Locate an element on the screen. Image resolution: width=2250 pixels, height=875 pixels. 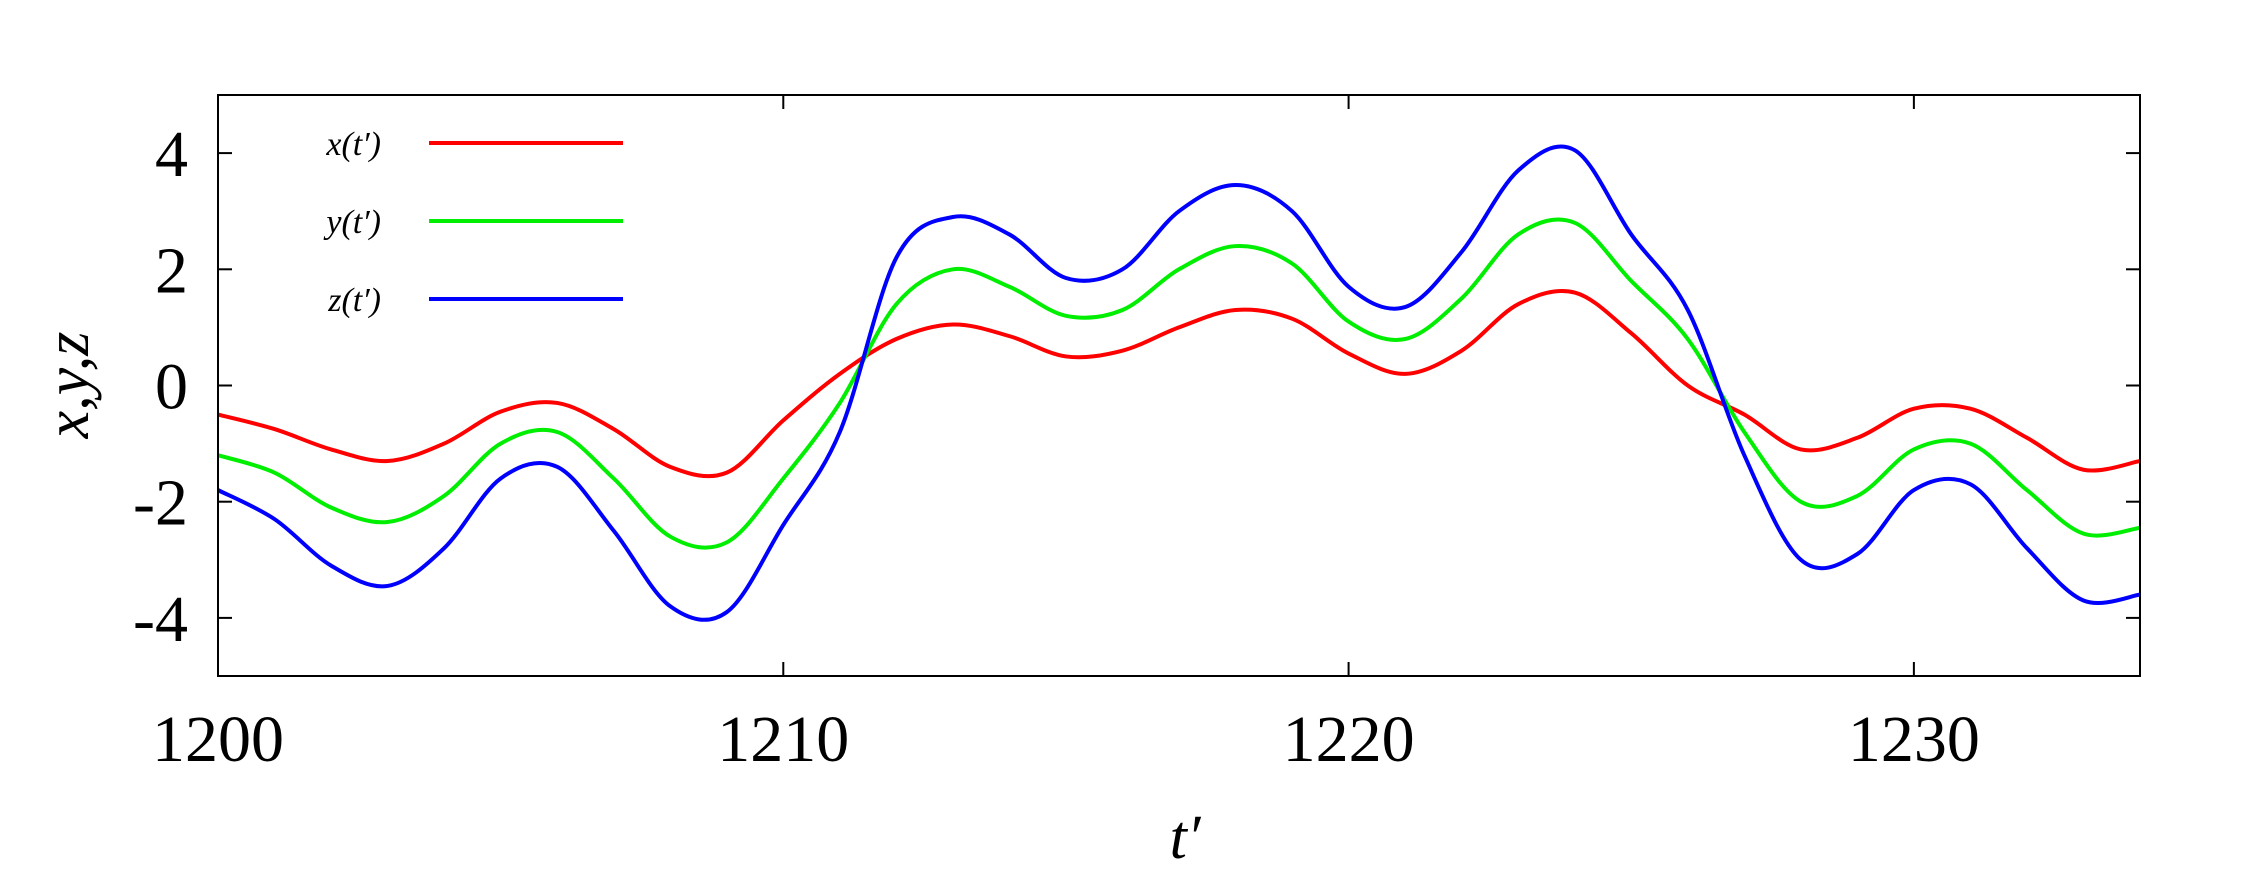
y-tick-label: 0 is located at coordinates (171, 387).